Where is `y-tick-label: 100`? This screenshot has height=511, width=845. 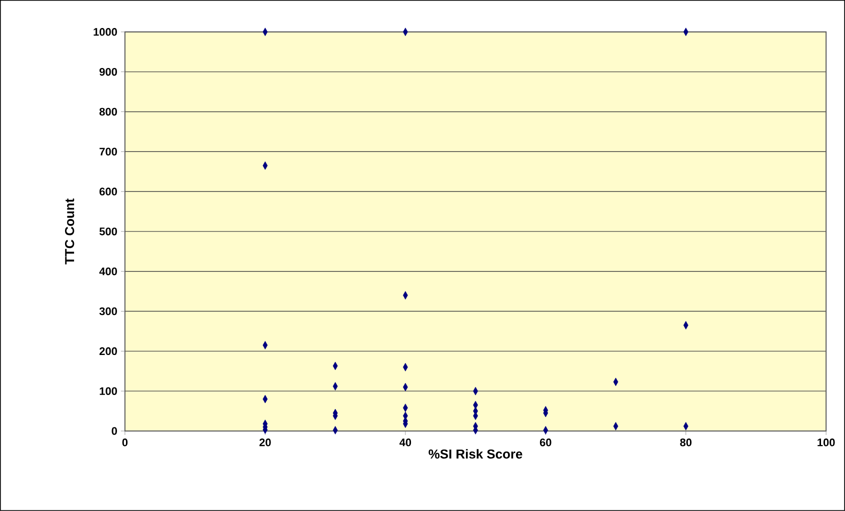 y-tick-label: 100 is located at coordinates (108, 391).